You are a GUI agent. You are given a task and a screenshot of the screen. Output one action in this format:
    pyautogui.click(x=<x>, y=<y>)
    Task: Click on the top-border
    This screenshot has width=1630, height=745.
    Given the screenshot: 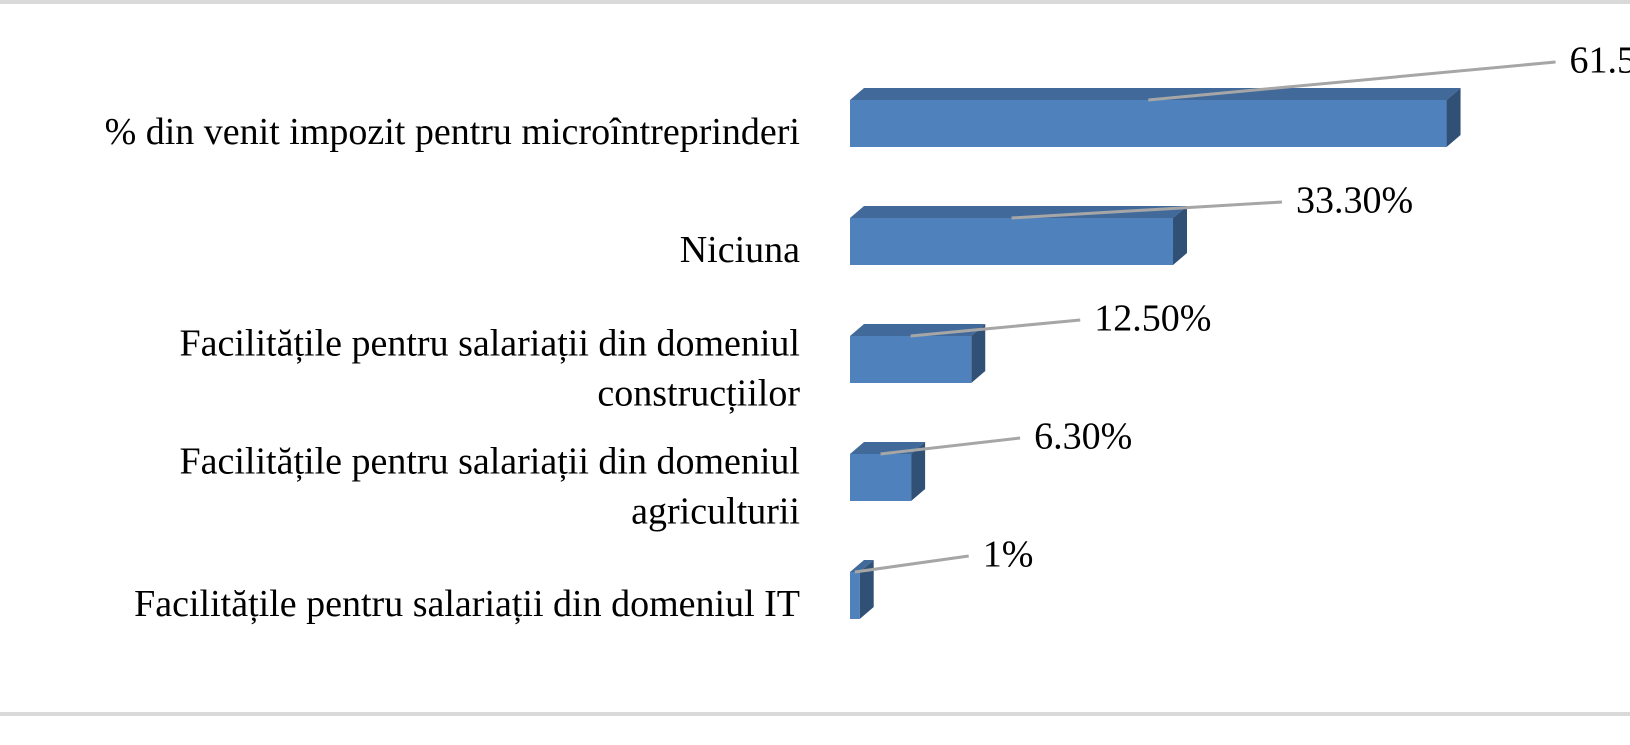 What is the action you would take?
    pyautogui.click(x=815, y=2)
    